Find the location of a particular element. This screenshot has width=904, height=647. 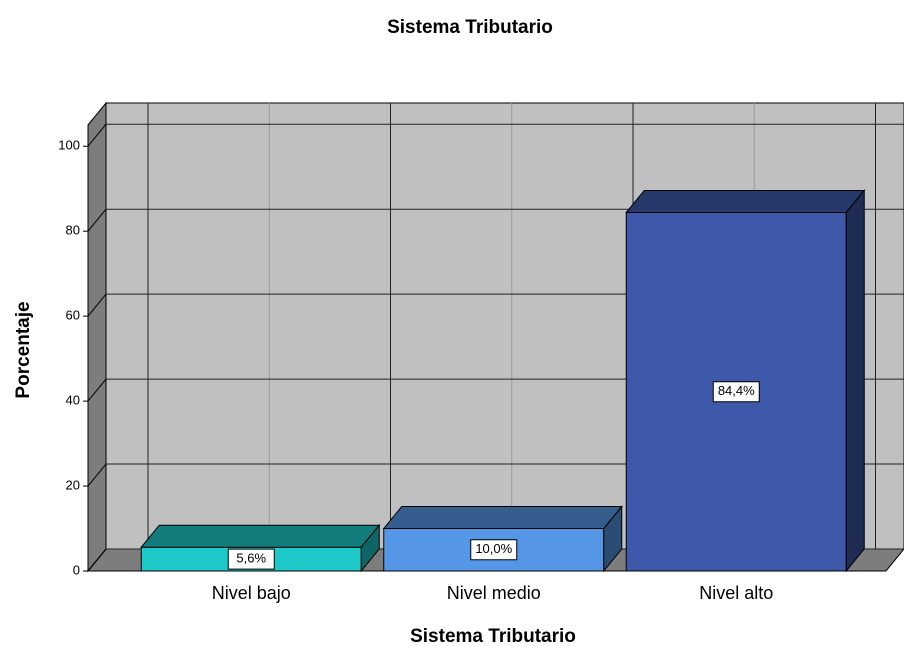

value-label: 10,0% is located at coordinates (493, 548).